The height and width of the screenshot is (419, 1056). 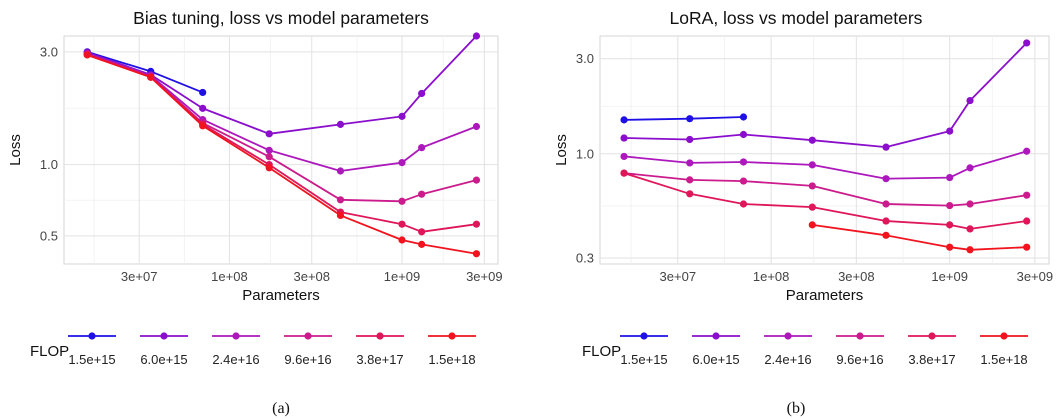 What do you see at coordinates (856, 276) in the screenshot?
I see `x-tick-label-b: 3e+08` at bounding box center [856, 276].